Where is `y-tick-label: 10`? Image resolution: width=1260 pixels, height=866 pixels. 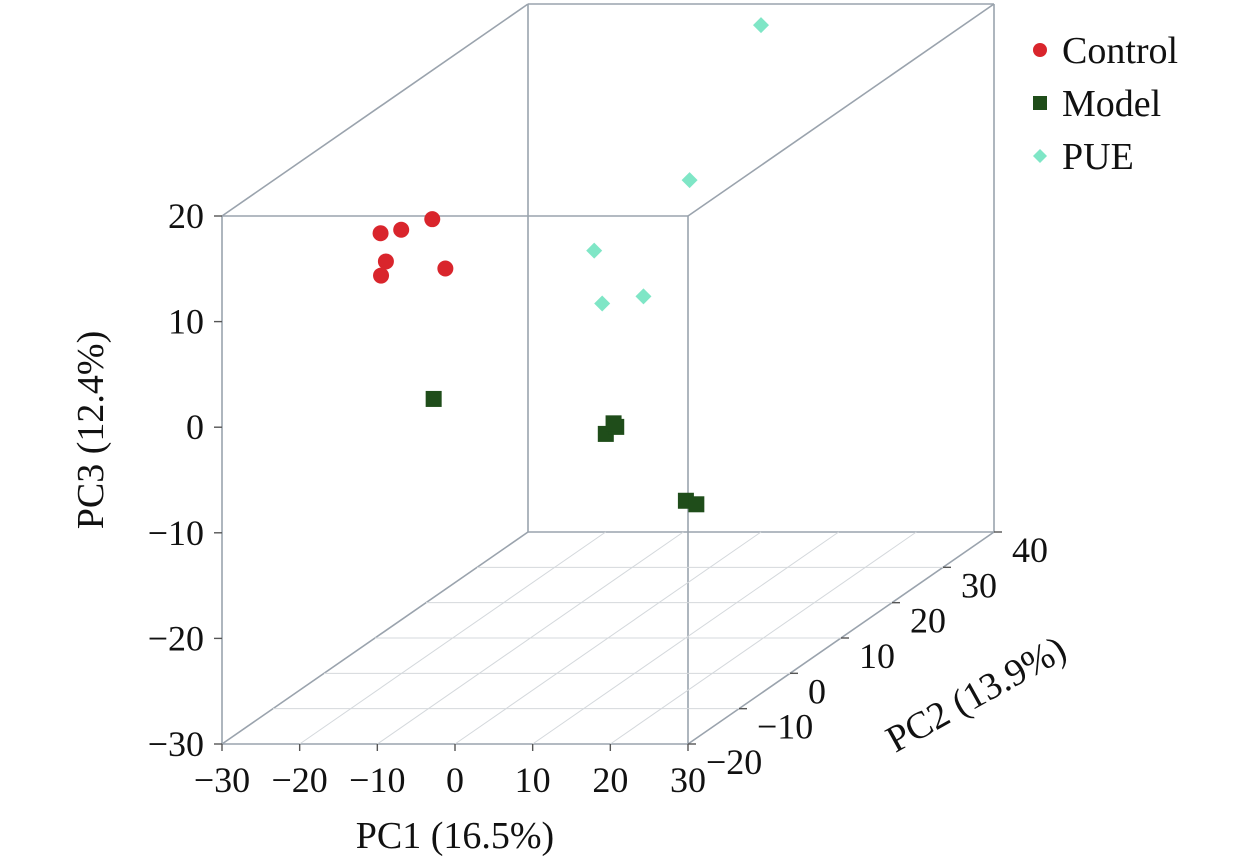
y-tick-label: 10 is located at coordinates (877, 656).